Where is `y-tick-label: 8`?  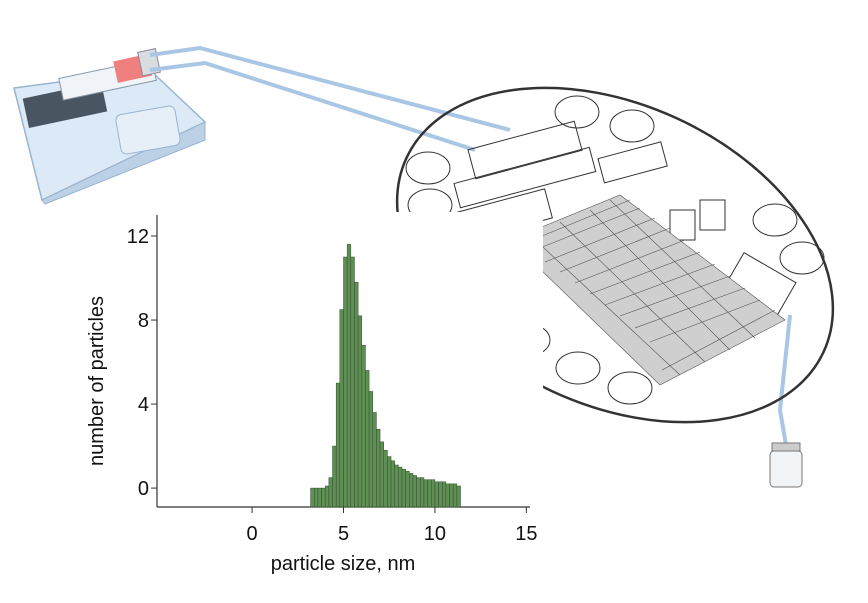
y-tick-label: 8 is located at coordinates (143, 321).